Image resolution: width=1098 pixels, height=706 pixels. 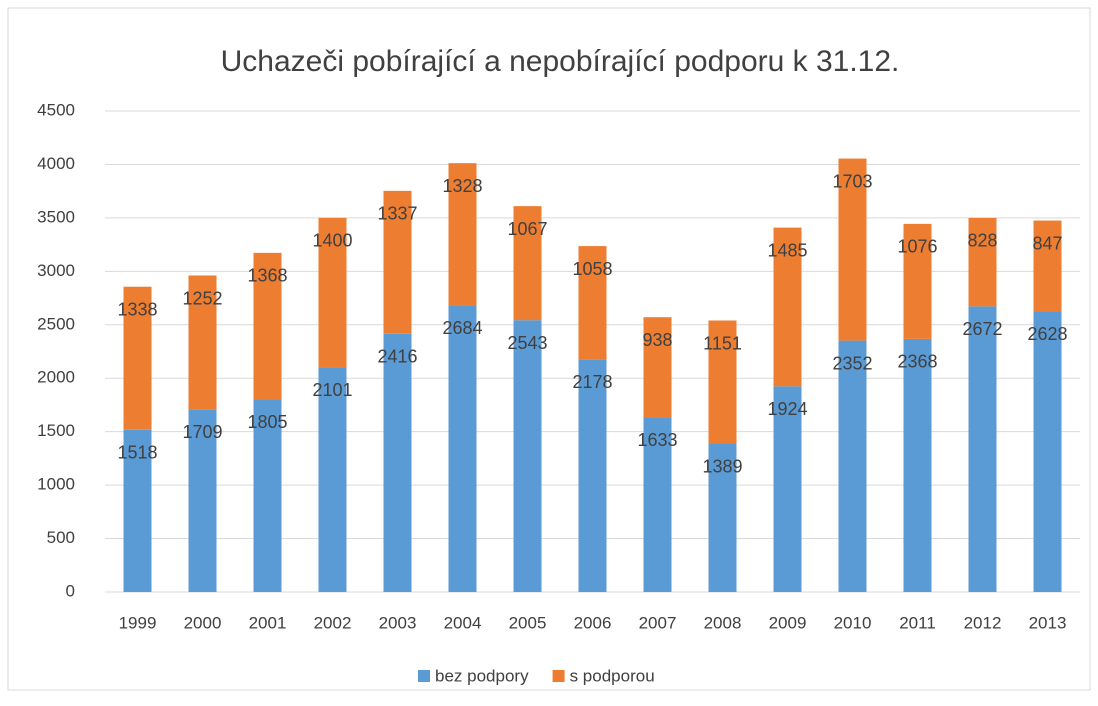 What do you see at coordinates (982, 241) in the screenshot?
I see `data-label: 828` at bounding box center [982, 241].